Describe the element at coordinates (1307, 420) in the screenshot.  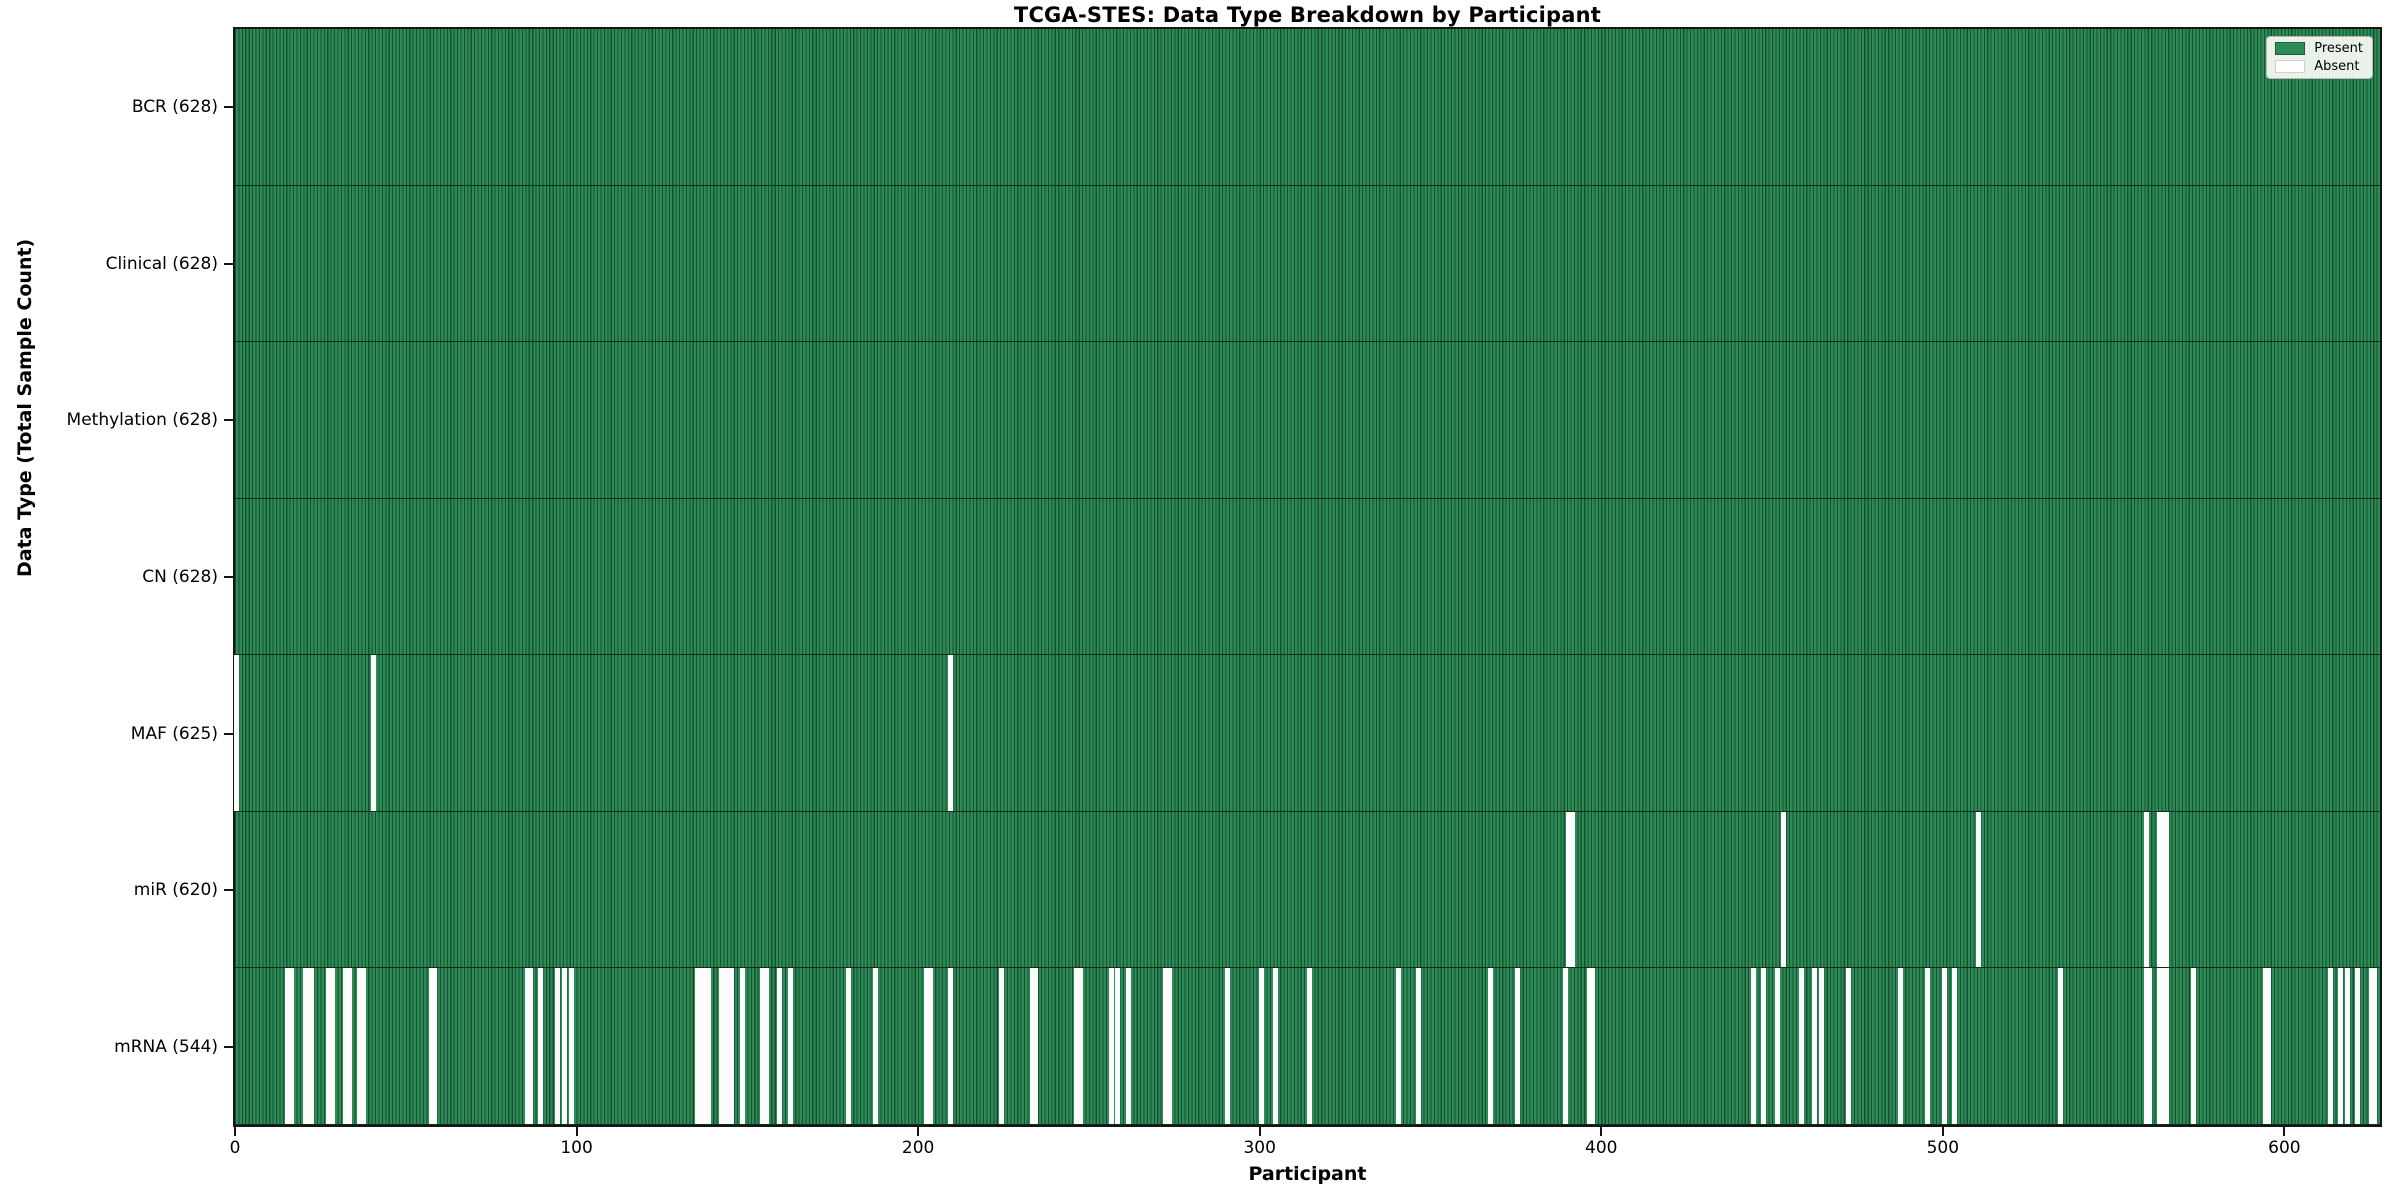
I see `row-band-Methylation` at that location.